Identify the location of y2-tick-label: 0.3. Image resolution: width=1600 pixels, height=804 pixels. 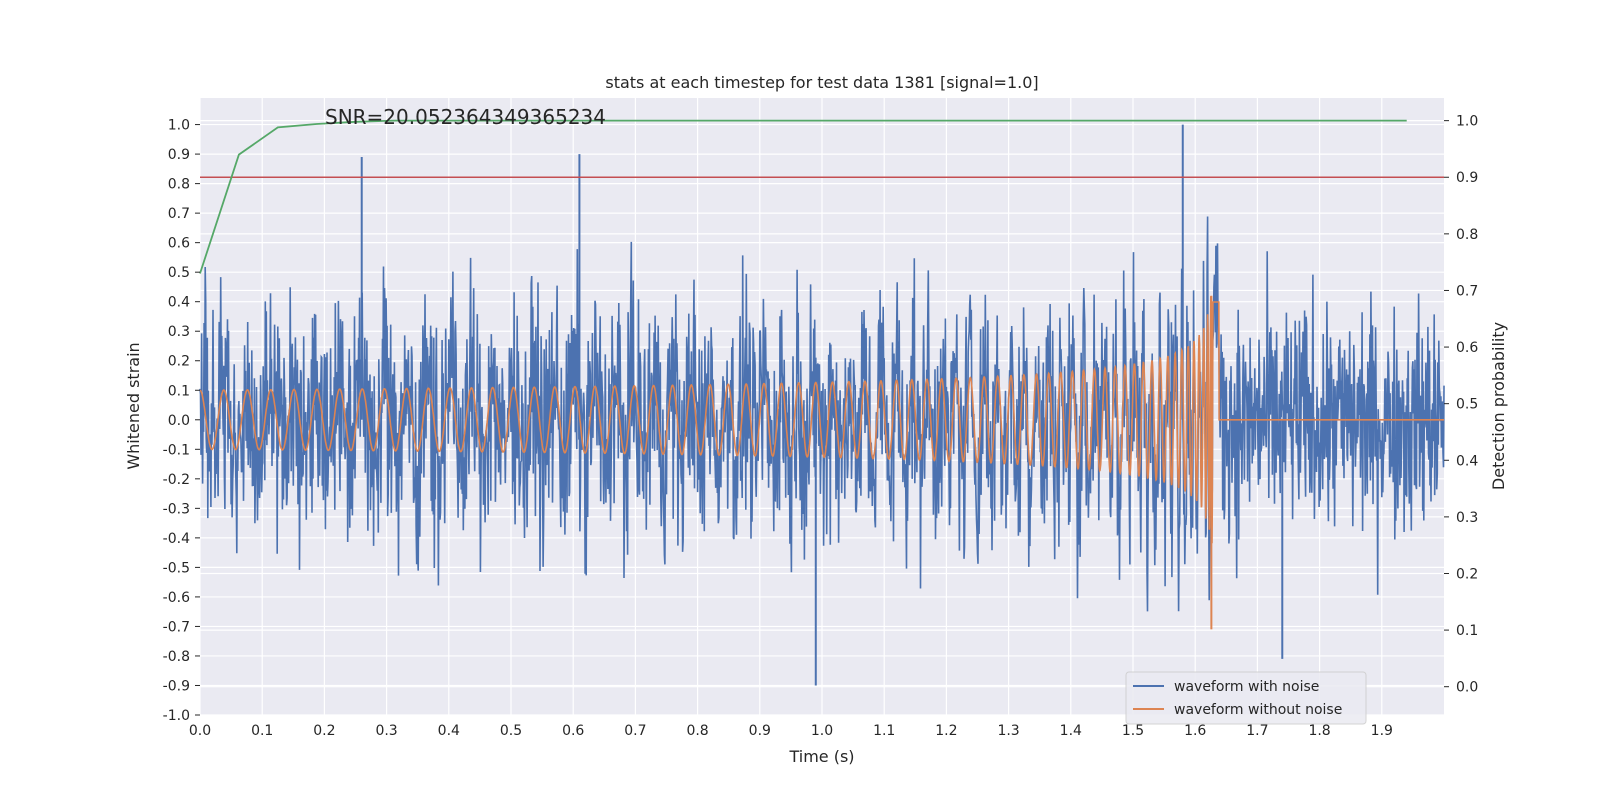
(1467, 518).